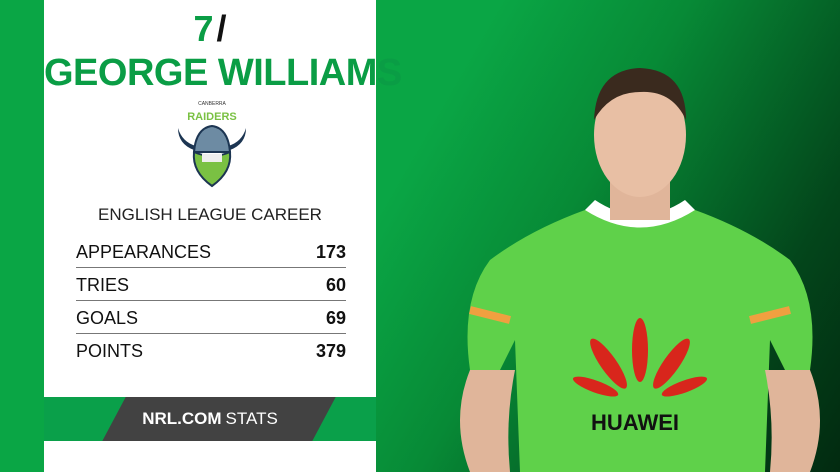 Image resolution: width=840 pixels, height=472 pixels. Describe the element at coordinates (212, 144) in the screenshot. I see `raiders-logo: CANBERRA RAIDERS` at that location.